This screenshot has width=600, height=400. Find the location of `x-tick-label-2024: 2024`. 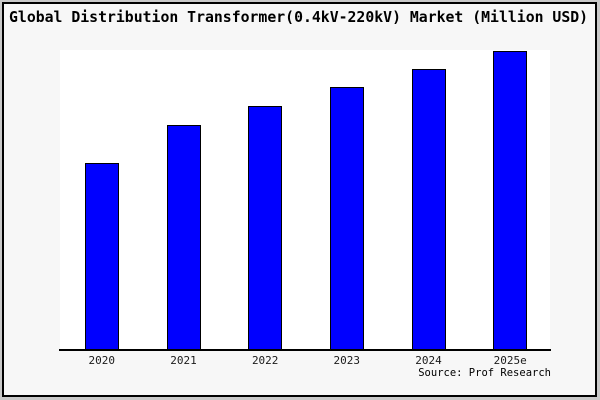

x-tick-label-2024: 2024 is located at coordinates (428, 360).